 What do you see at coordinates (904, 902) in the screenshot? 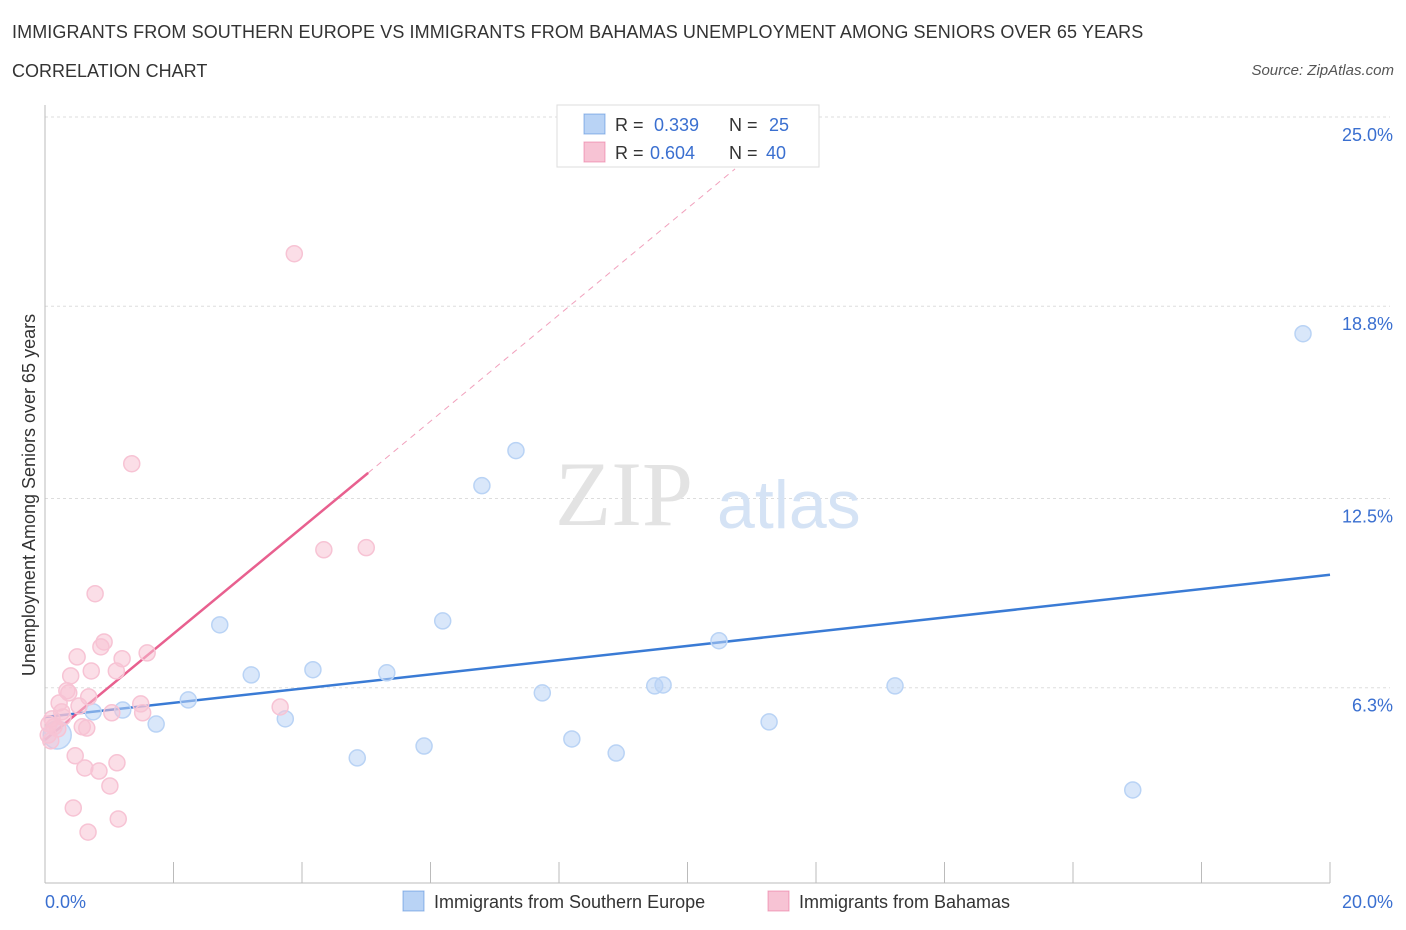
I see `legend-series-name: Immigrants from Bahamas` at bounding box center [904, 902].